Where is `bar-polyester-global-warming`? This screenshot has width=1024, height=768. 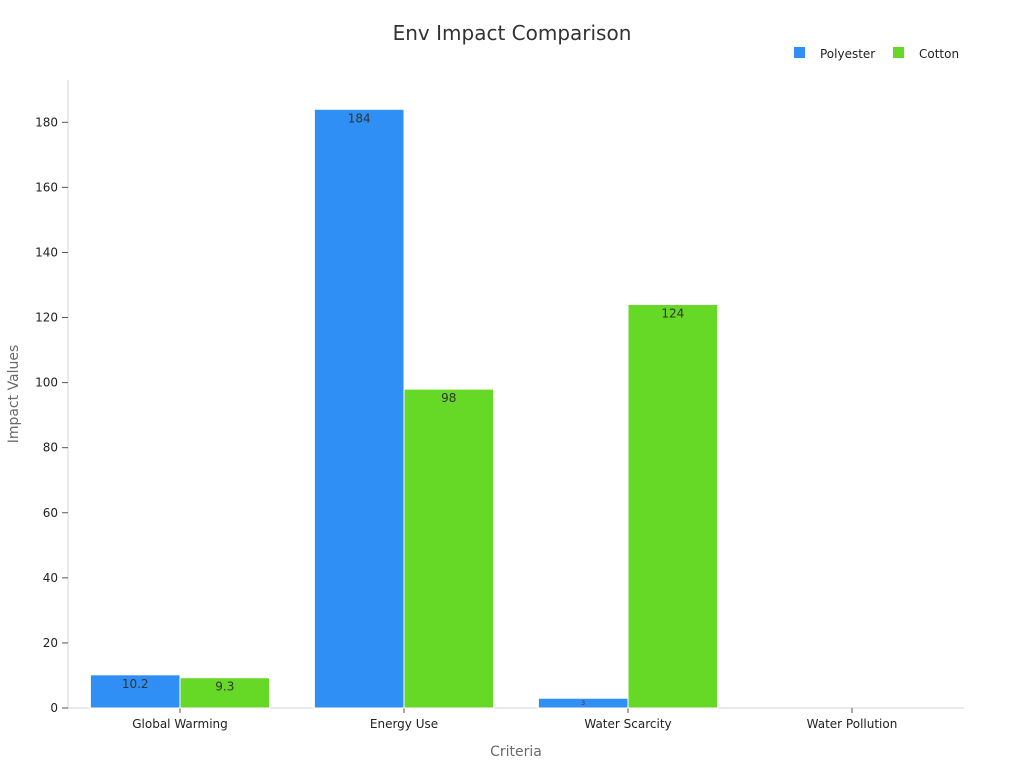 bar-polyester-global-warming is located at coordinates (135, 691).